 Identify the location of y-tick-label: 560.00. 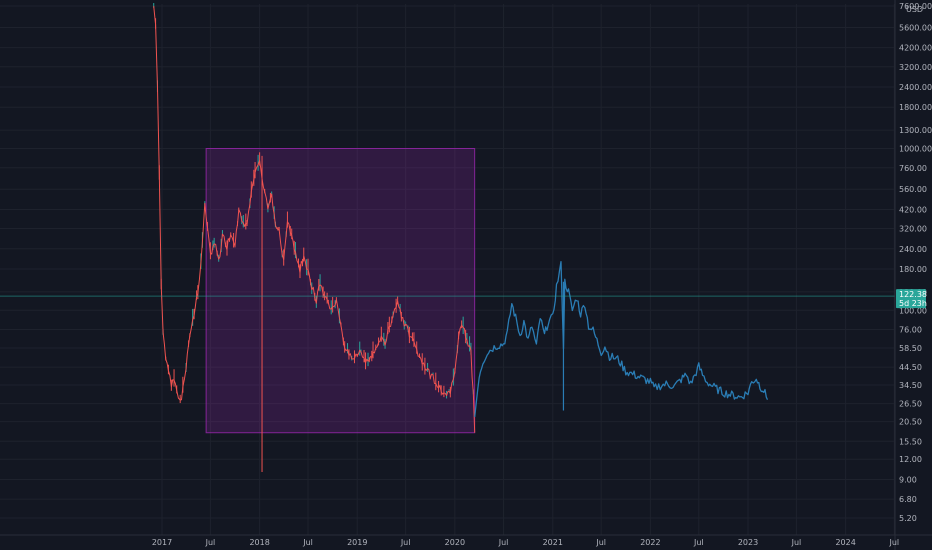
(913, 189).